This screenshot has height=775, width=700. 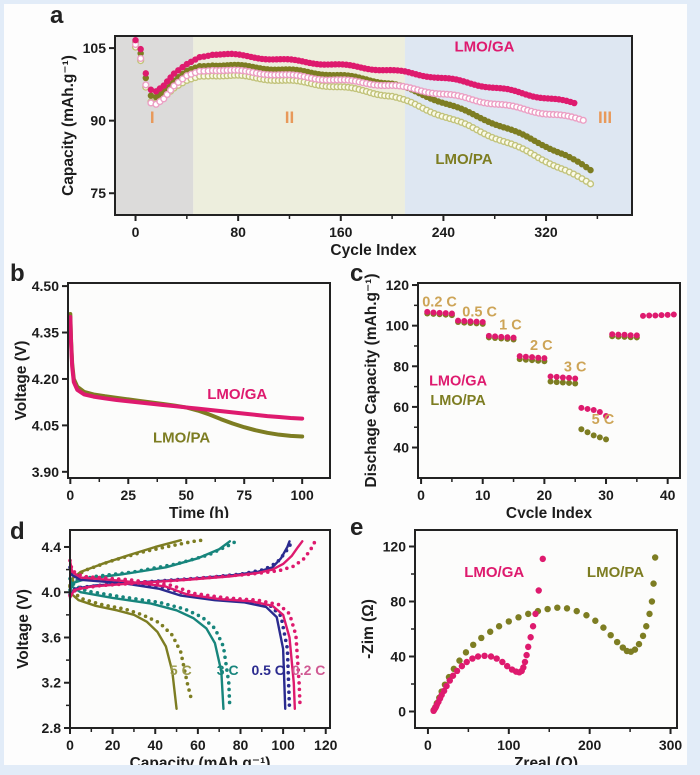 What do you see at coordinates (357, 527) in the screenshot?
I see `panel-letter-e: e` at bounding box center [357, 527].